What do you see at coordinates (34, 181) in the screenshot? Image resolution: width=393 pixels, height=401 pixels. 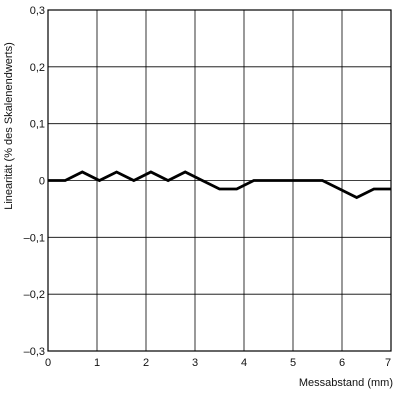 I see `y-tick-labels: 0,3 0,2 0,1 0 –0,1 –0,2 –0,3` at bounding box center [34, 181].